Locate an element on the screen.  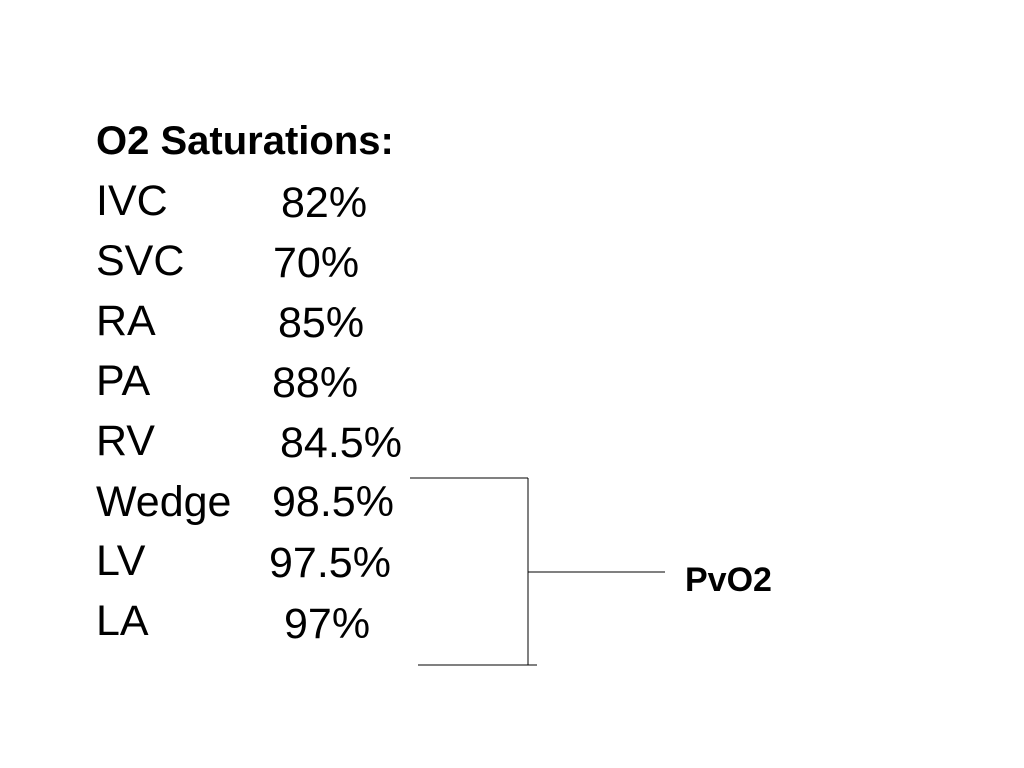
saturation-value-ivc: 82% is located at coordinates (324, 203).